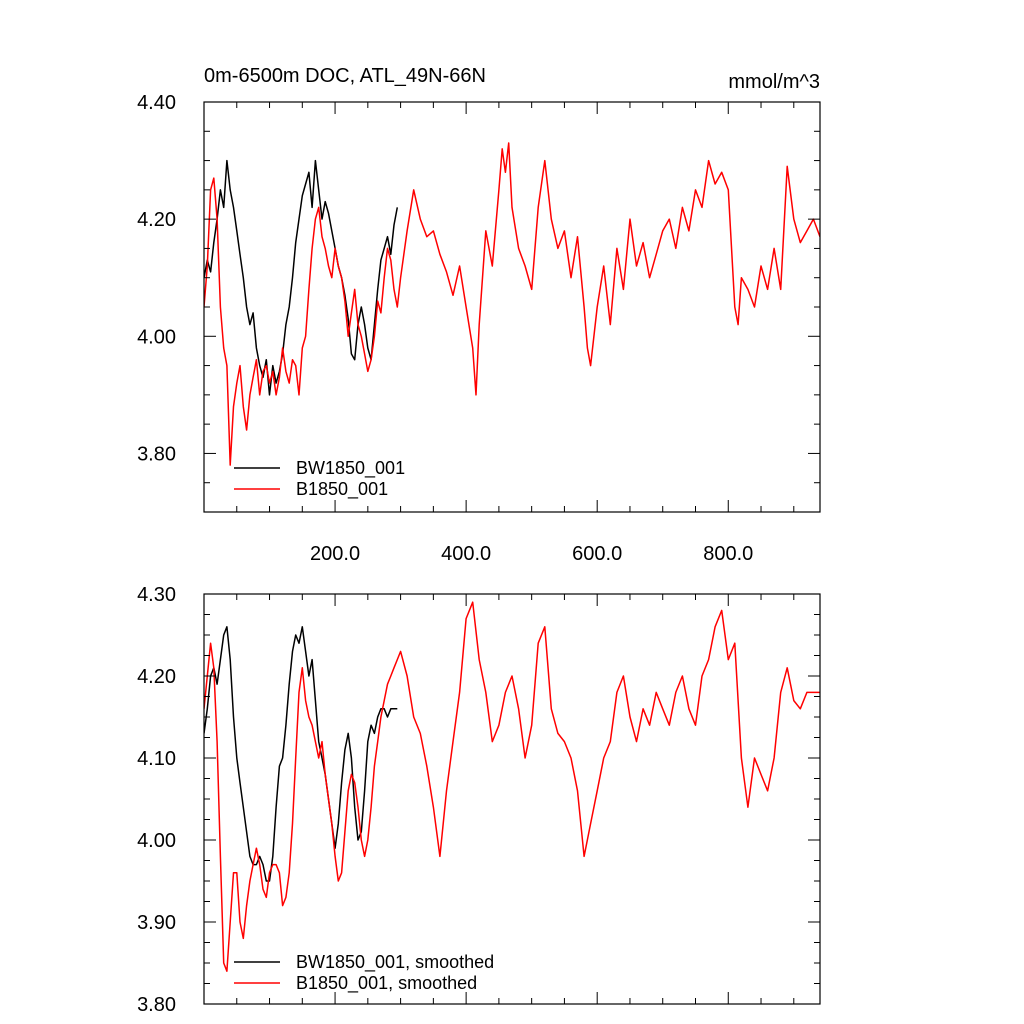 The image size is (1024, 1024). I want to click on units-label: mmol/m^3, so click(774, 82).